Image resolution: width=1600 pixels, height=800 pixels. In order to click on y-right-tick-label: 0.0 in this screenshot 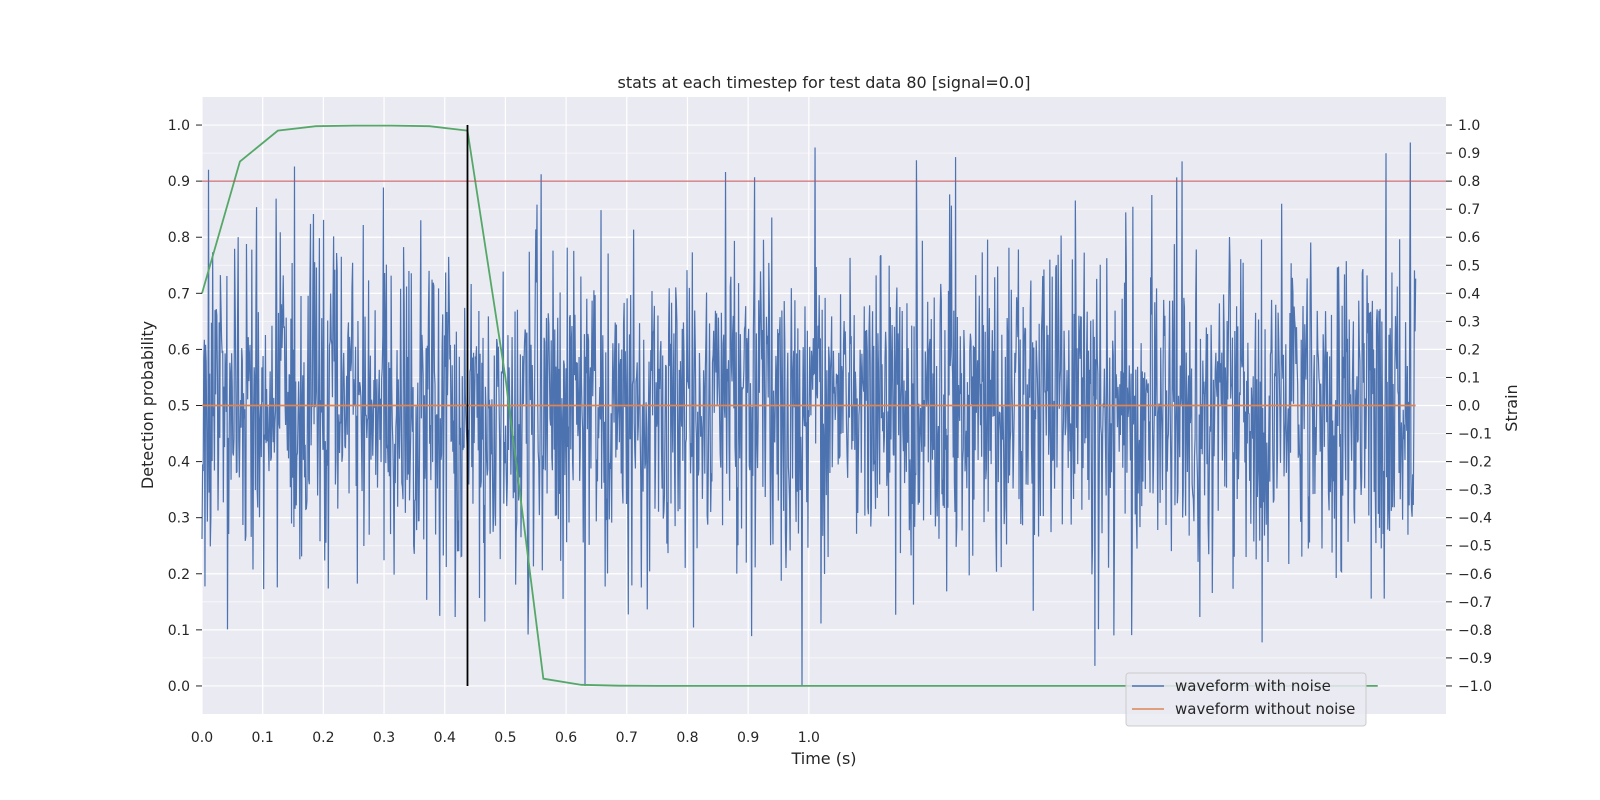, I will do `click(1469, 407)`.